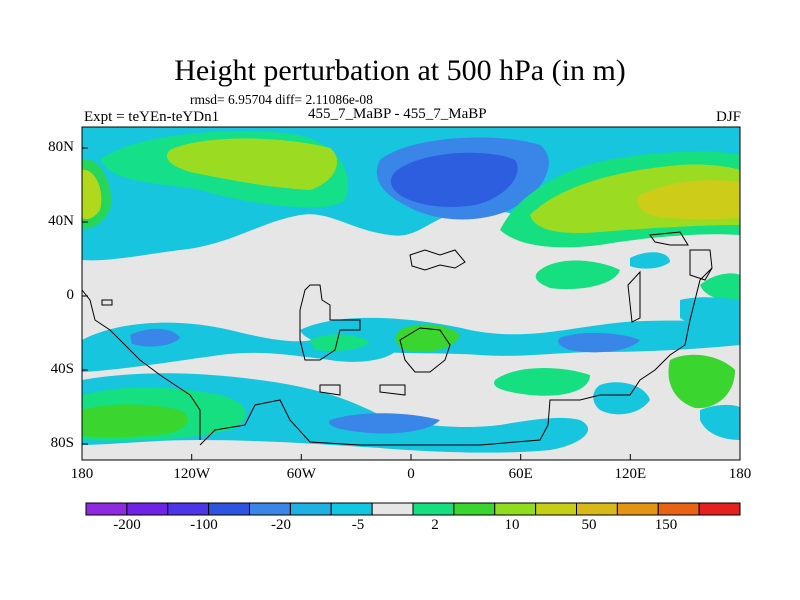  I want to click on lon-label-60e: 60E, so click(520, 474).